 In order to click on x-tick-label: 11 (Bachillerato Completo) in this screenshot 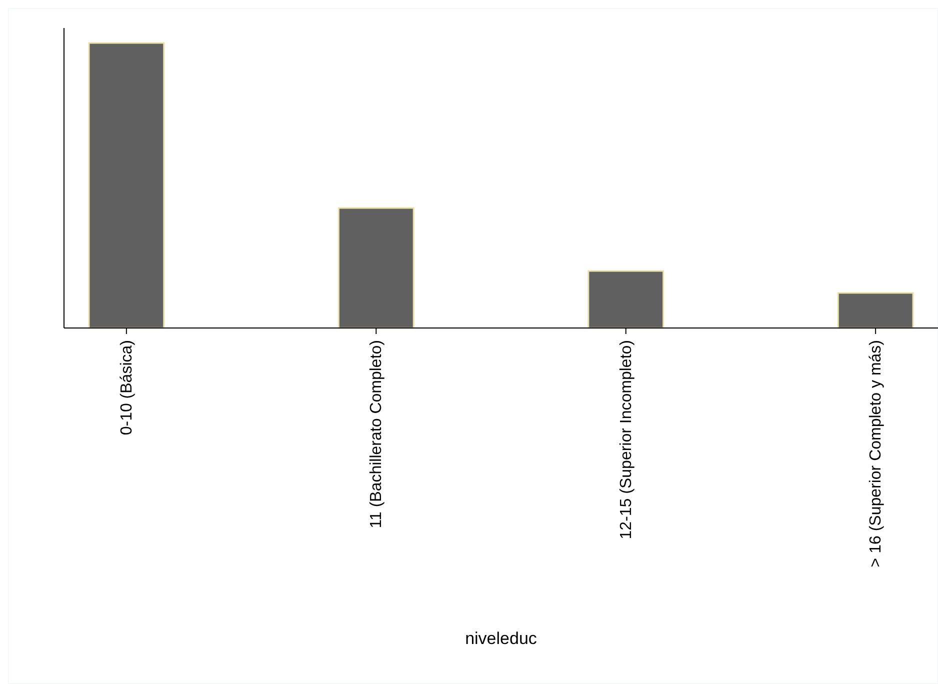, I will do `click(377, 434)`.